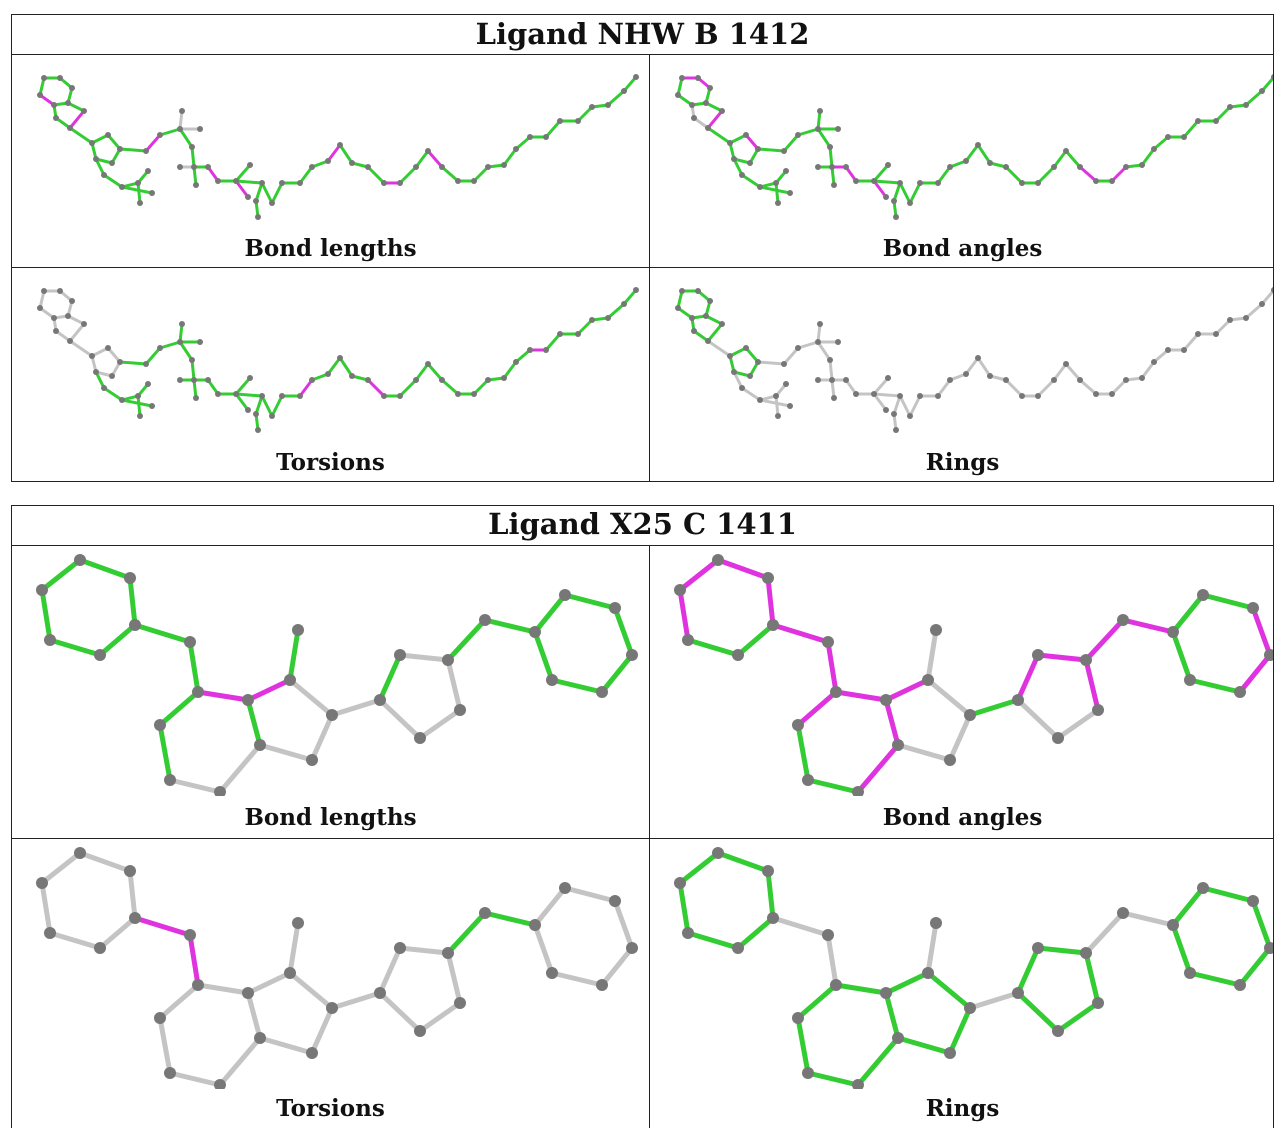 Image resolution: width=1274 pixels, height=1128 pixels. What do you see at coordinates (974, 360) in the screenshot?
I see `molecule-diagram` at bounding box center [974, 360].